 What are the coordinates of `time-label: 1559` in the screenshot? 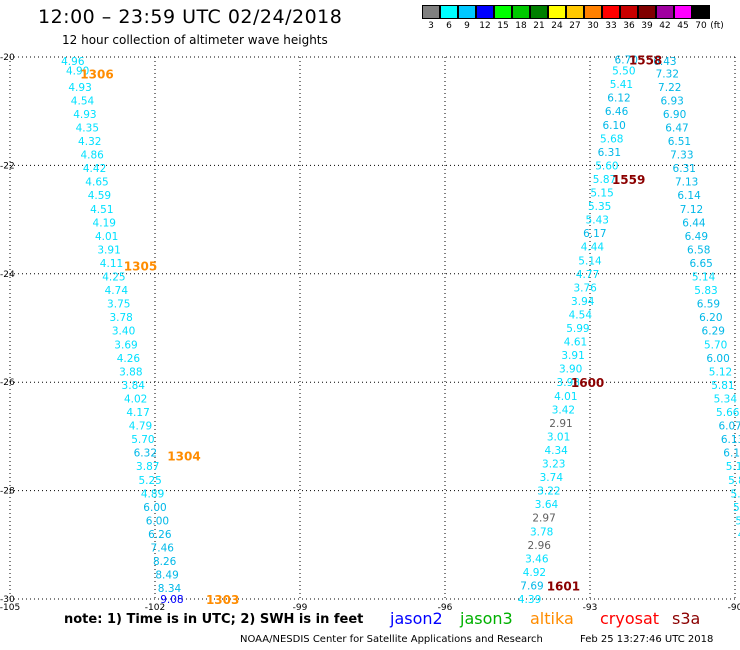 It's located at (628, 180).